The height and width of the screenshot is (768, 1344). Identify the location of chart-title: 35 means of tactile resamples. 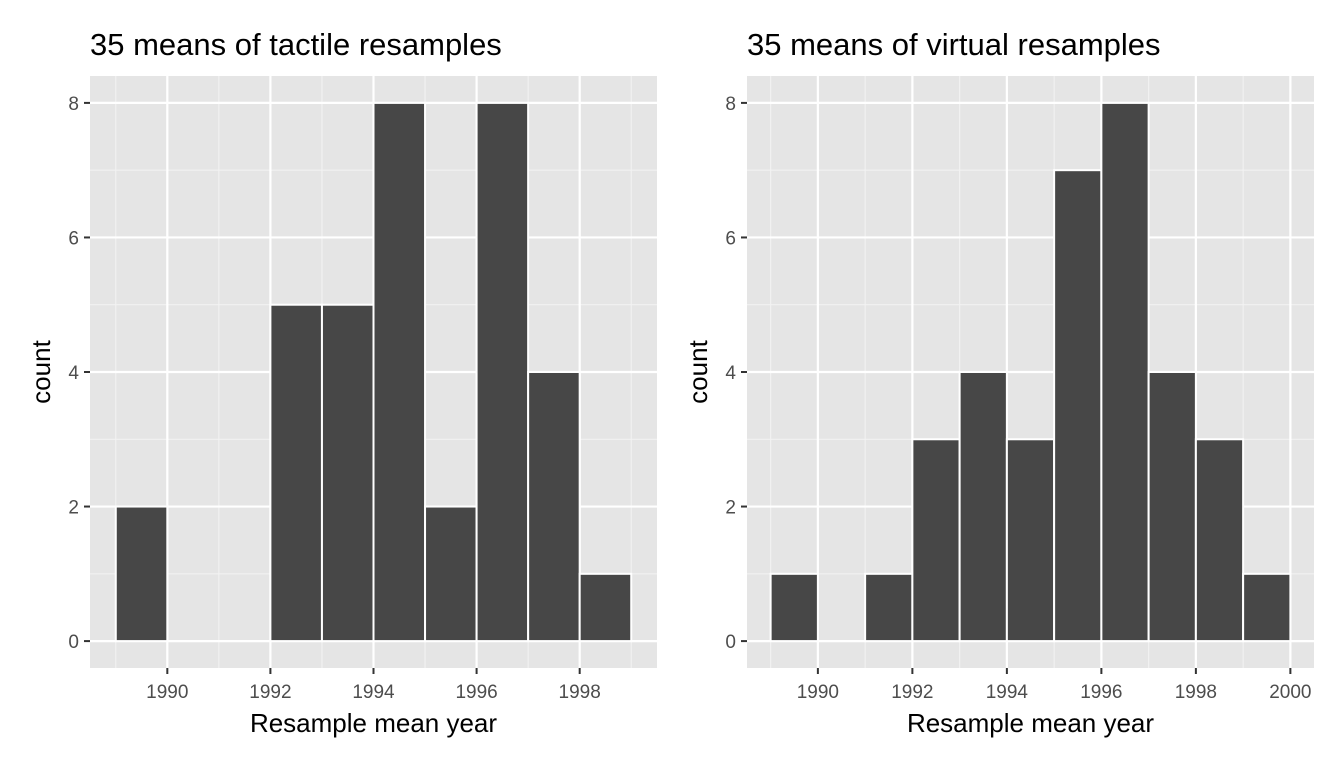
(296, 44).